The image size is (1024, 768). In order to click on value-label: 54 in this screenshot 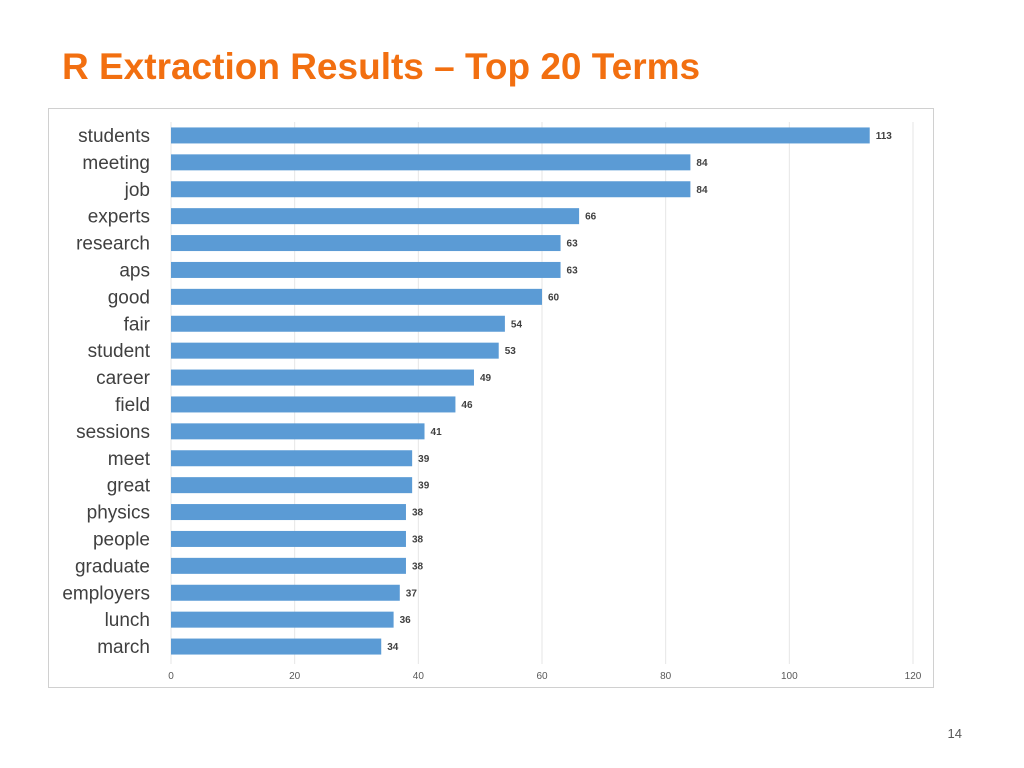, I will do `click(517, 324)`.